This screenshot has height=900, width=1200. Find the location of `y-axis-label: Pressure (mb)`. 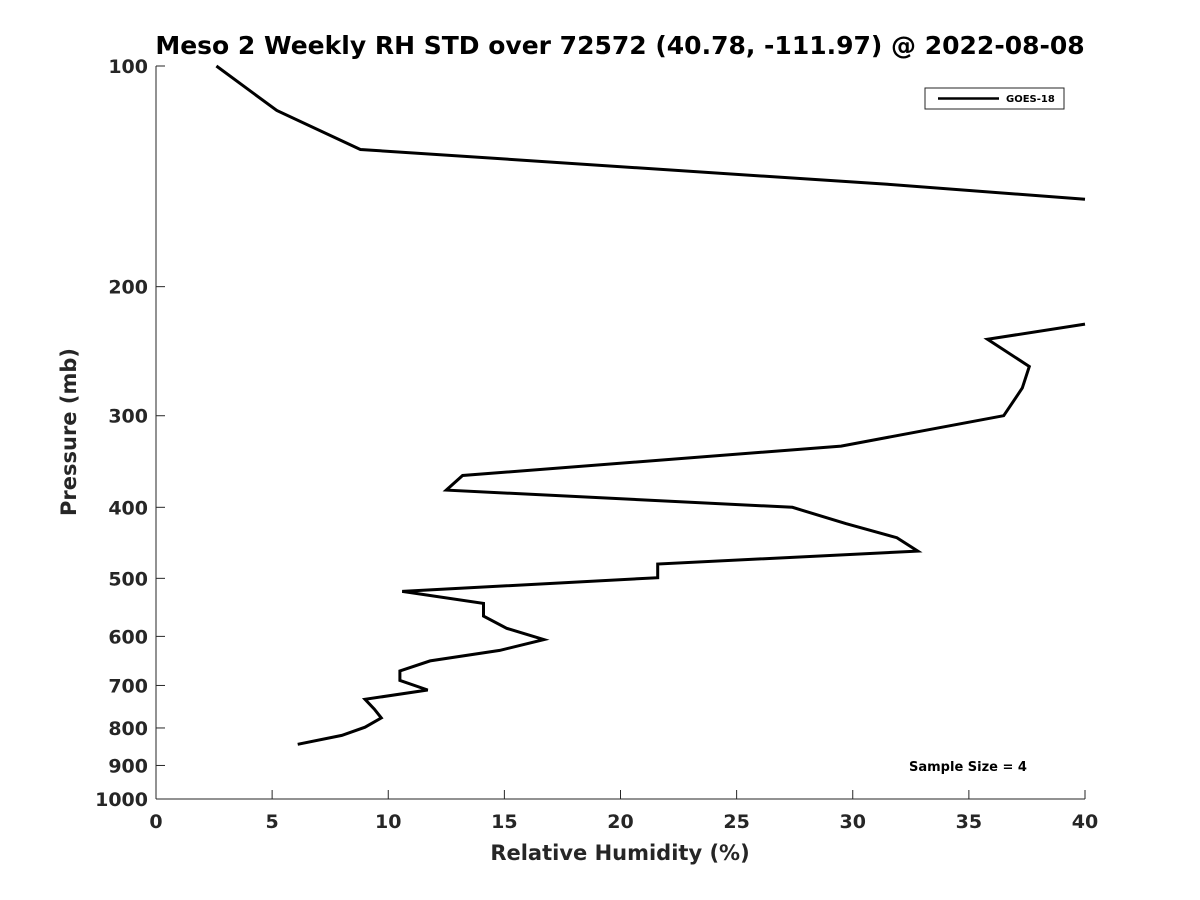

y-axis-label: Pressure (mb) is located at coordinates (69, 432).